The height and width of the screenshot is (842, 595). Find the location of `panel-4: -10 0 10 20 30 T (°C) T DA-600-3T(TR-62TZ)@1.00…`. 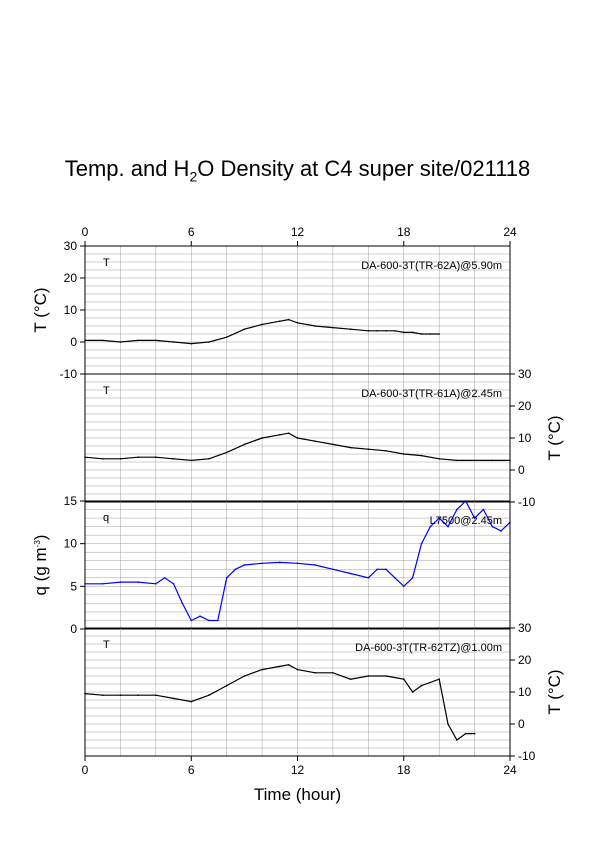

panel-4: -10 0 10 20 30 T (°C) T DA-600-3T(TR-62TZ)@1.00… is located at coordinates (324, 692).